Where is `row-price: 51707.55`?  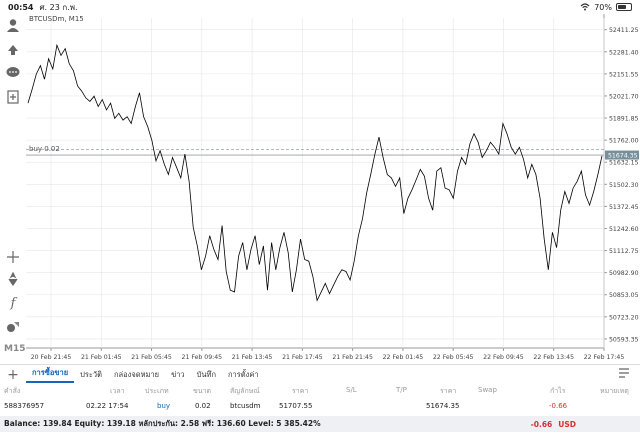 row-price: 51707.55 is located at coordinates (296, 406).